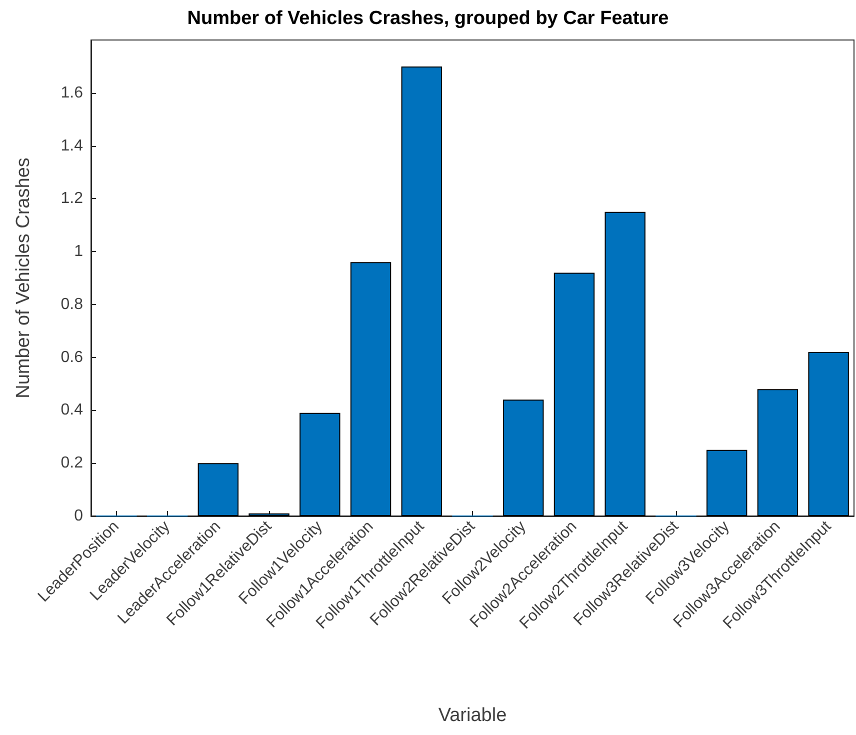 This screenshot has width=856, height=735. What do you see at coordinates (79, 251) in the screenshot?
I see `y-tick-label: 1` at bounding box center [79, 251].